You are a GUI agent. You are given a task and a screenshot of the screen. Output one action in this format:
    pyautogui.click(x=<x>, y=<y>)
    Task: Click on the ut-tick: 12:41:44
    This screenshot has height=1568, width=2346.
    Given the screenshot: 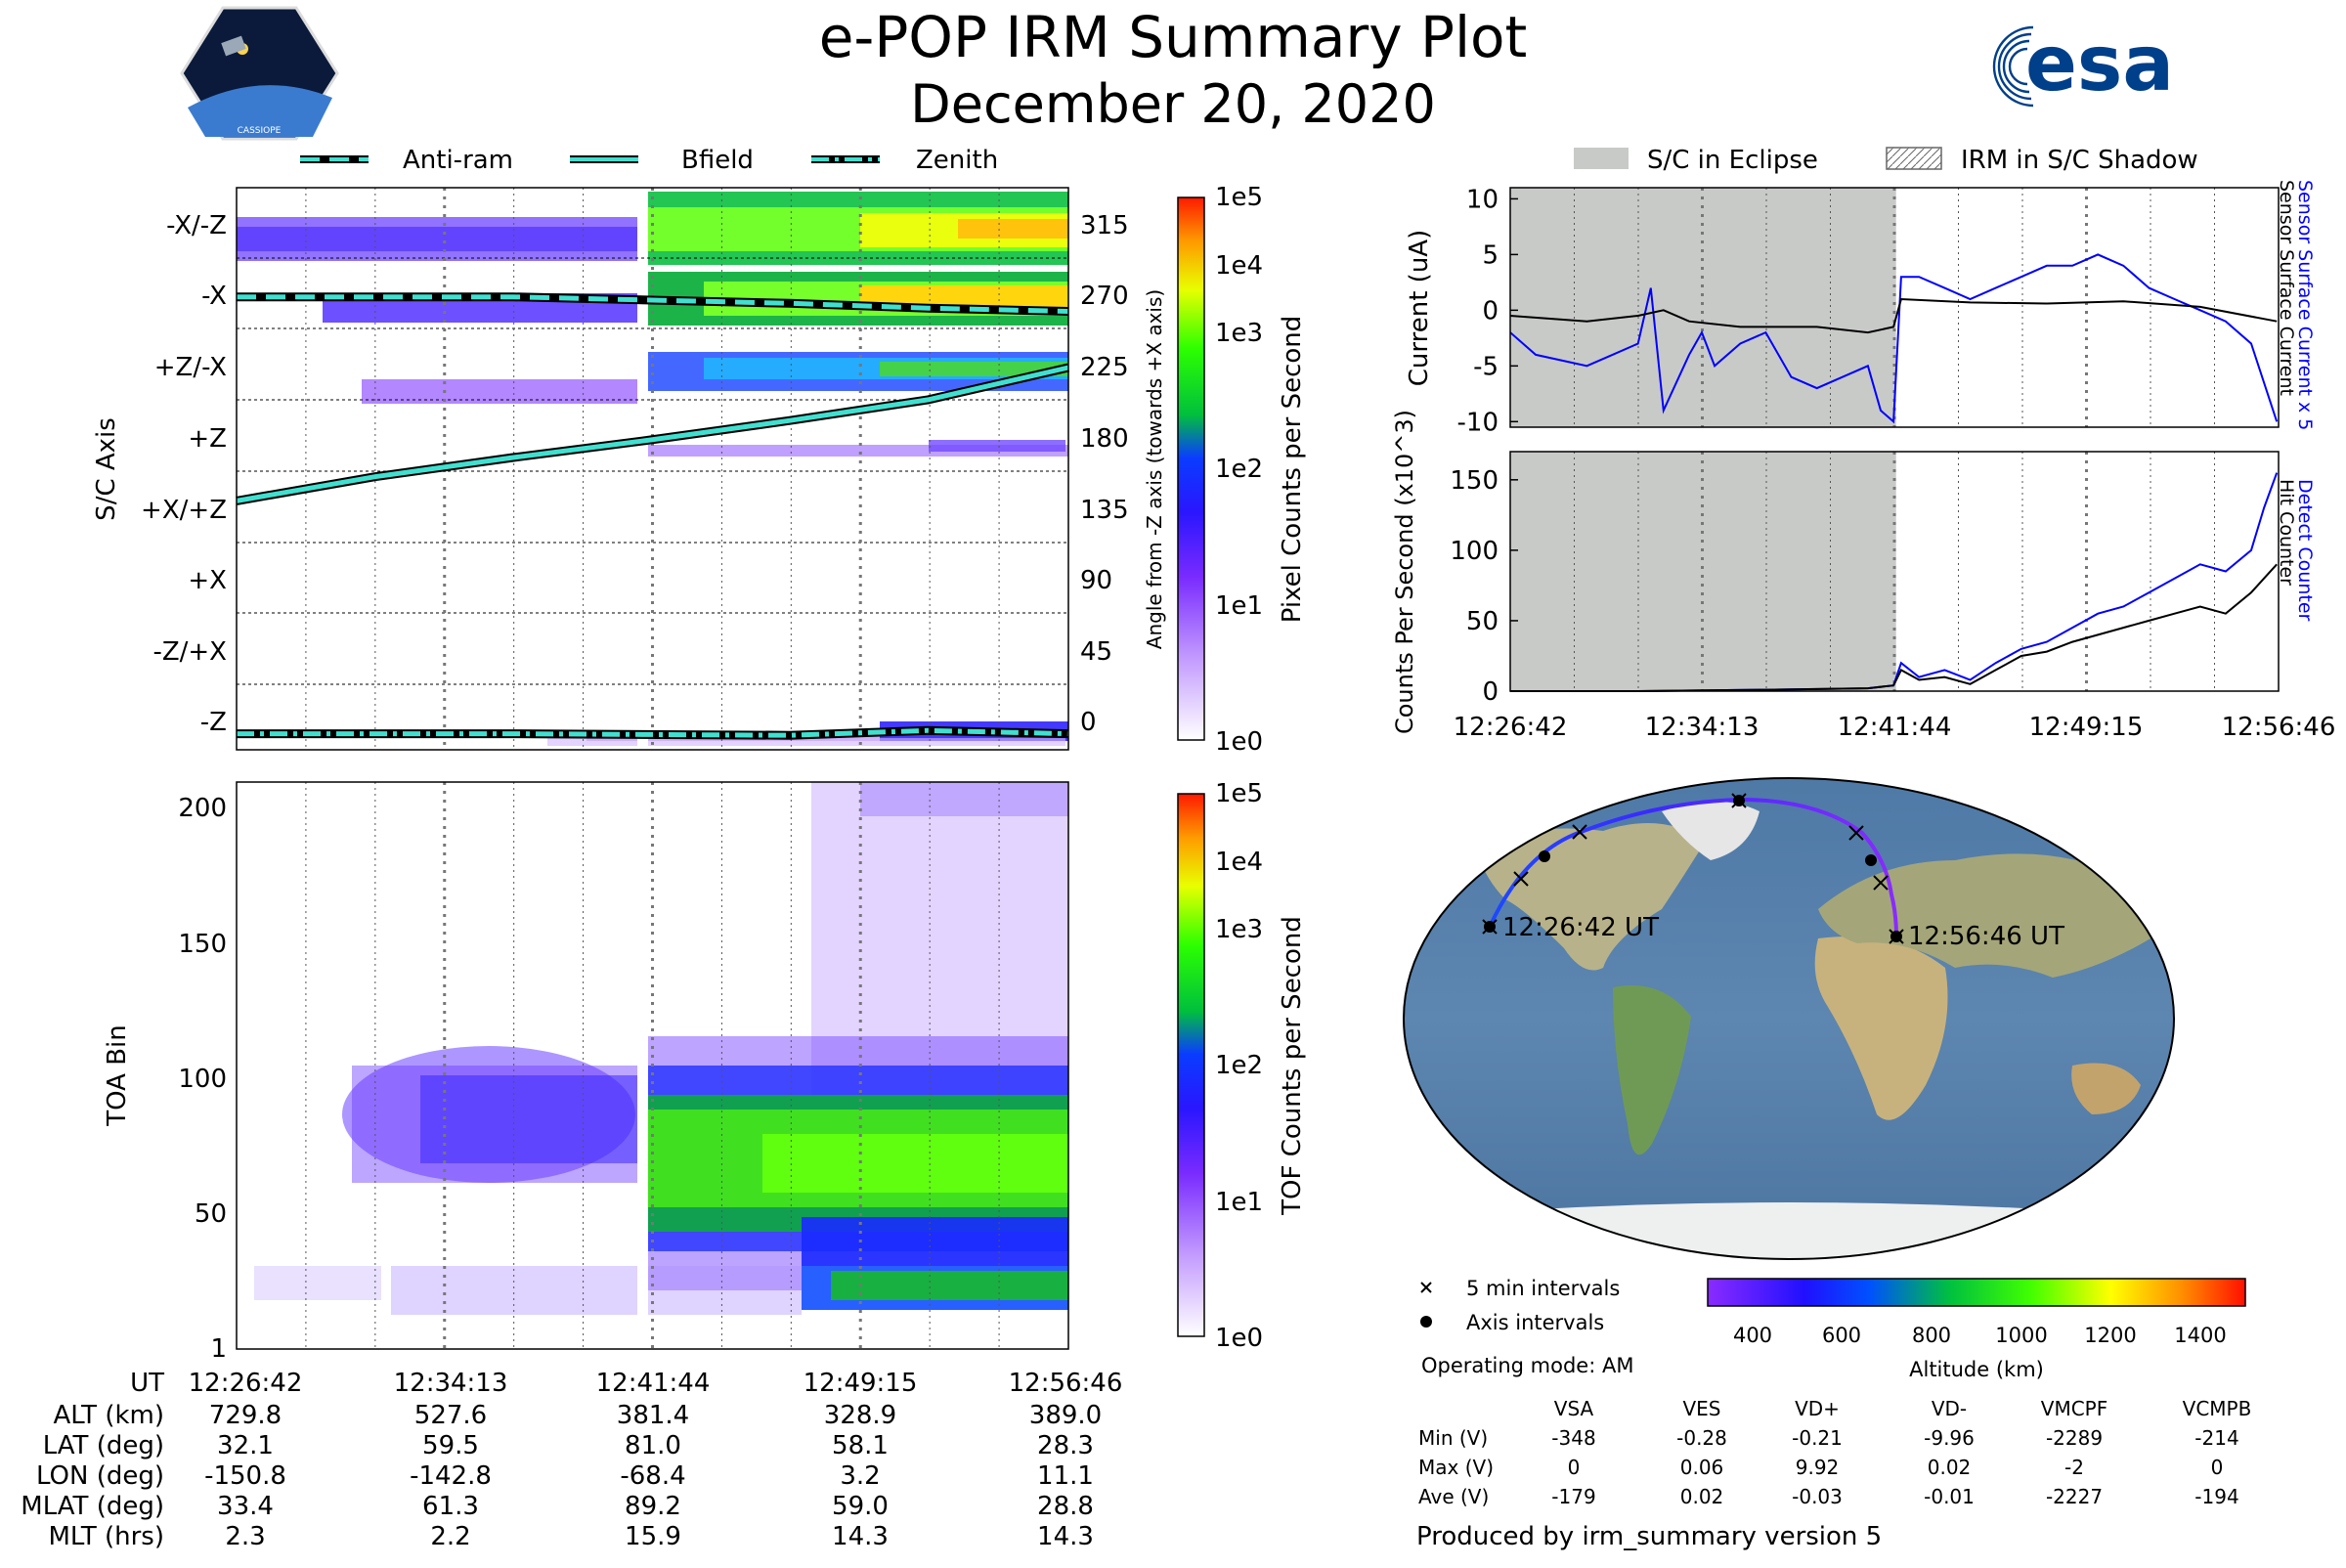 What is the action you would take?
    pyautogui.click(x=653, y=1383)
    